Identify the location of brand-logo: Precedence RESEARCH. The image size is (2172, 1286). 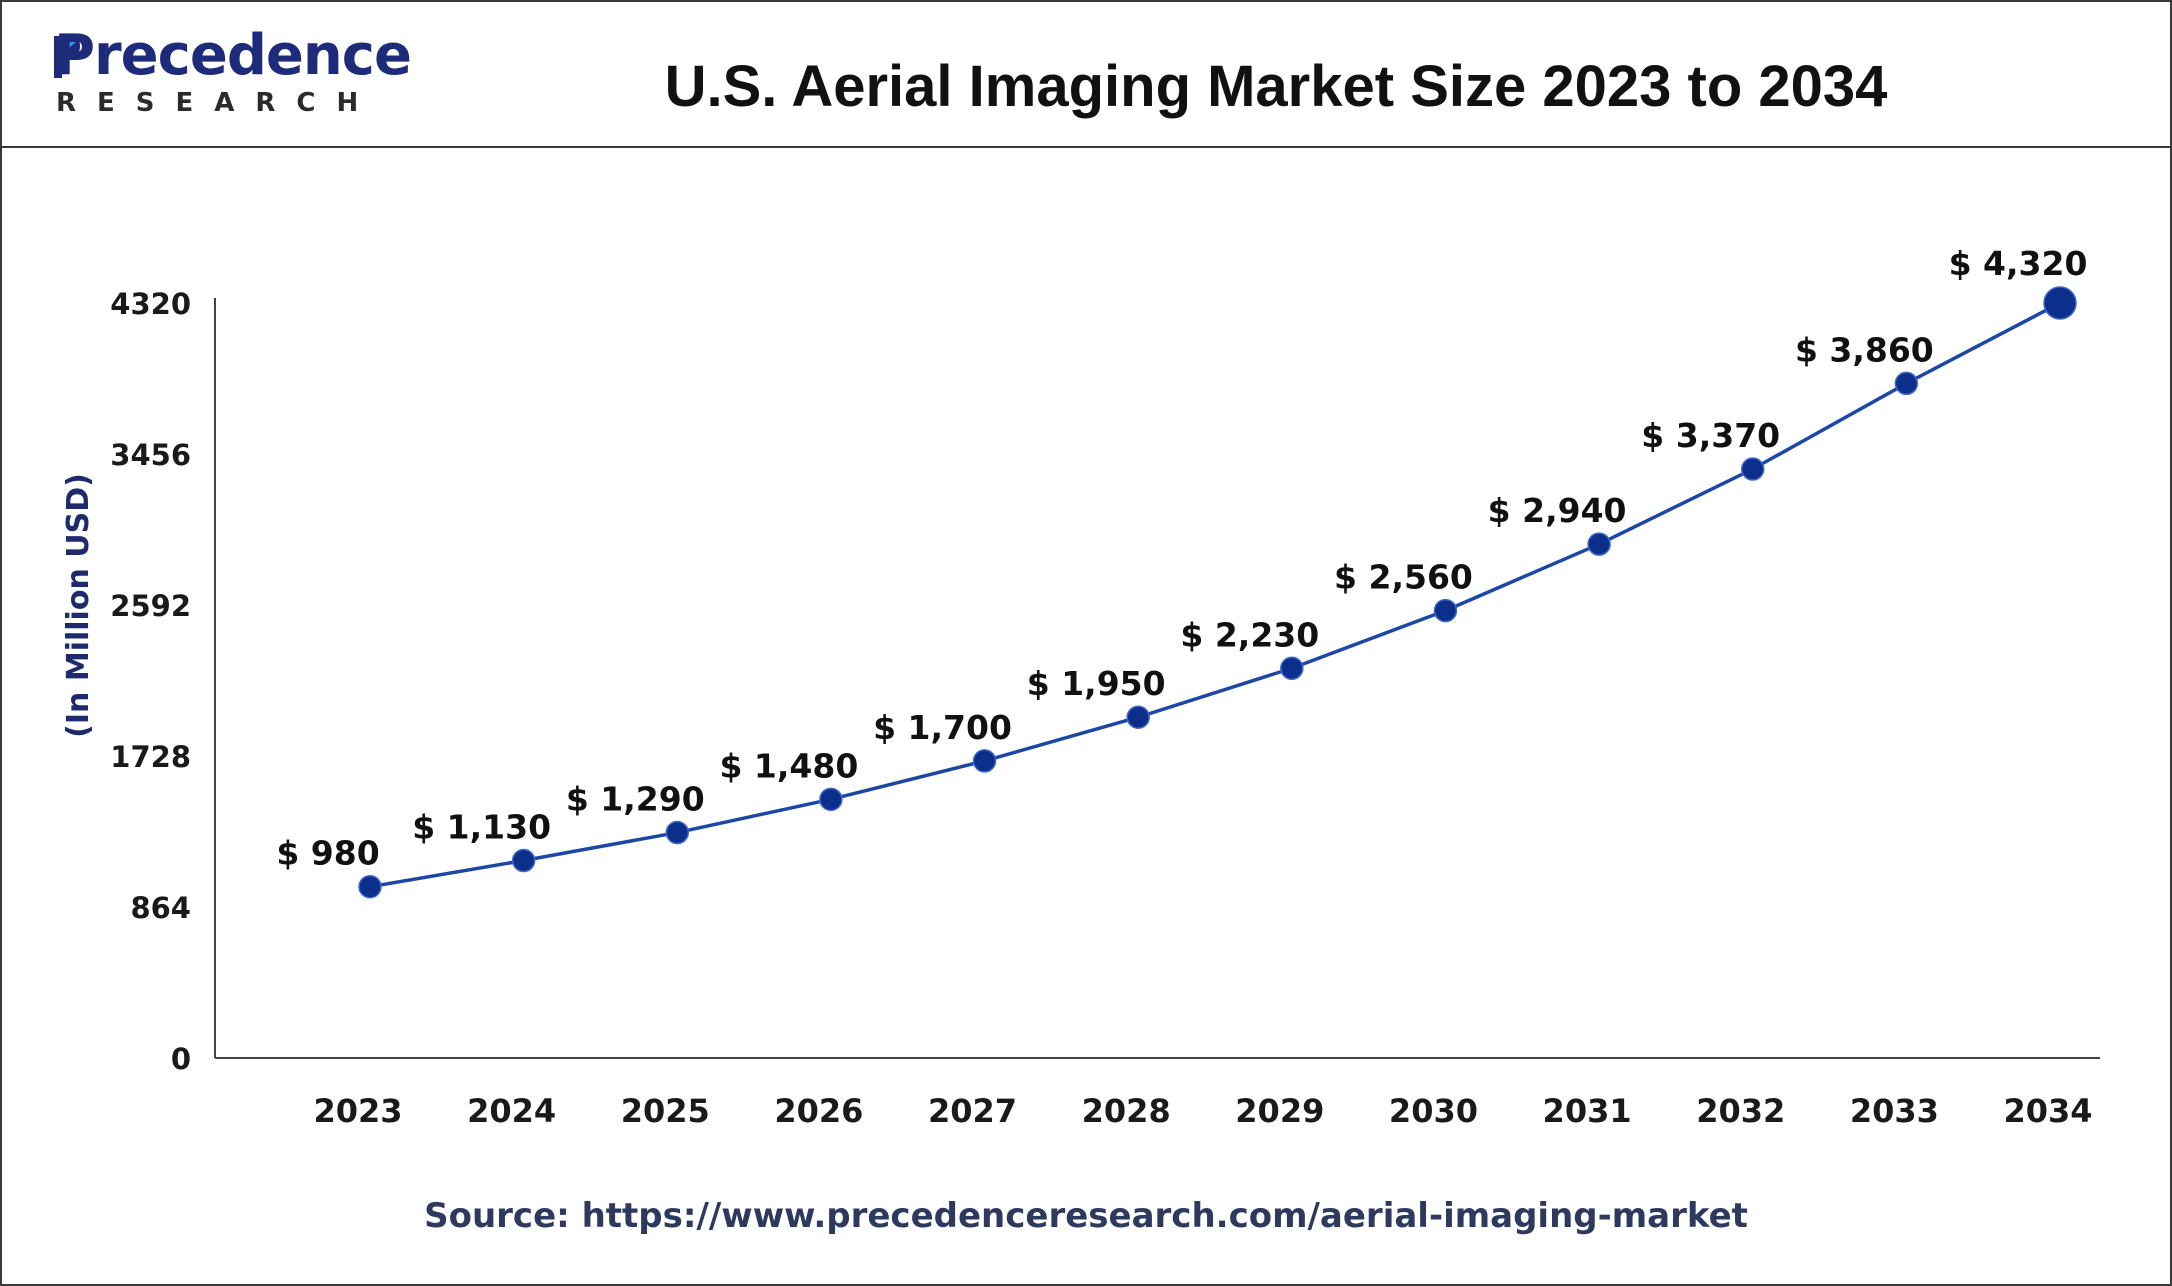
(231, 72).